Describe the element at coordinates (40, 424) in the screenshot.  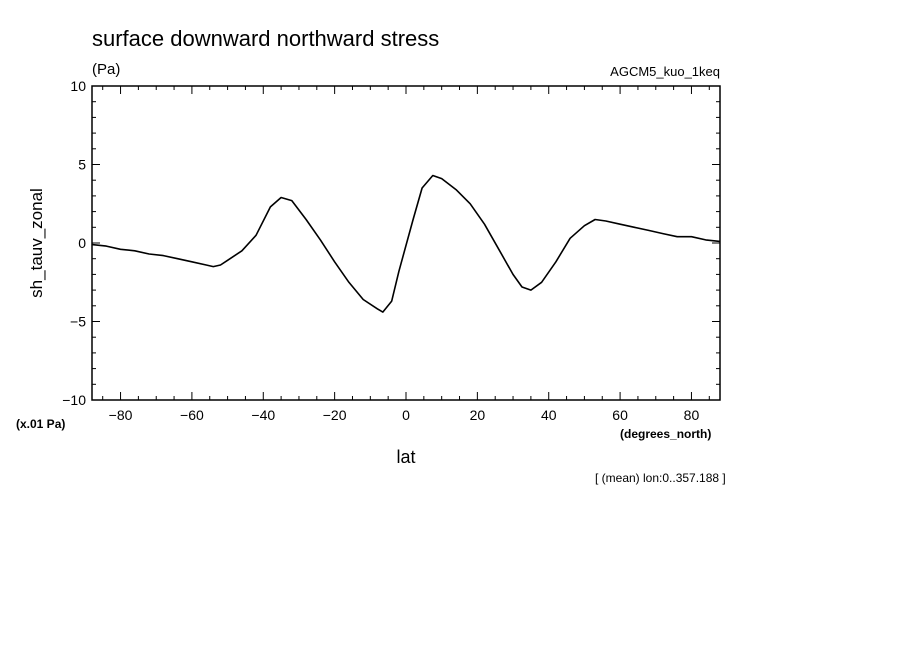
I see `y-scale-note: (x.01 Pa)` at that location.